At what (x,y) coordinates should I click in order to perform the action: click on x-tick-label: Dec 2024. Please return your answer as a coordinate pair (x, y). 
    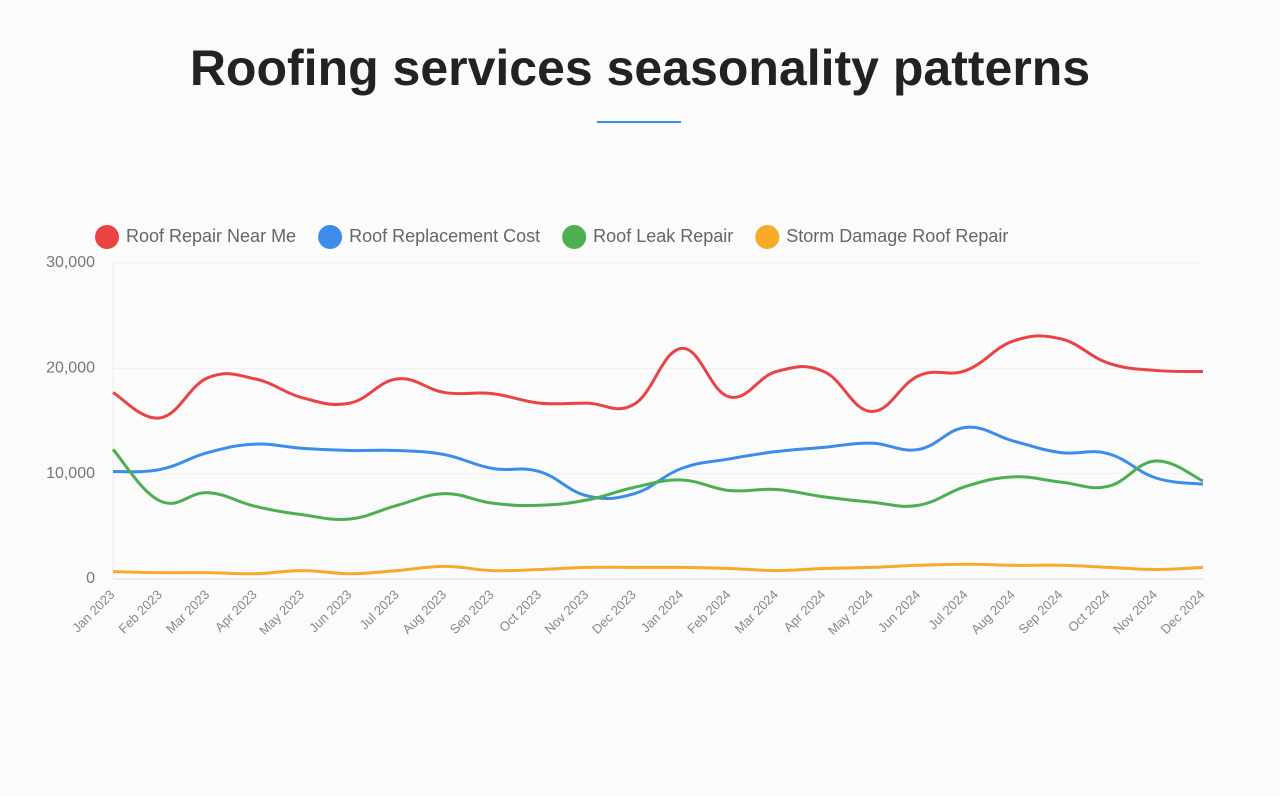
    Looking at the image, I should click on (1183, 612).